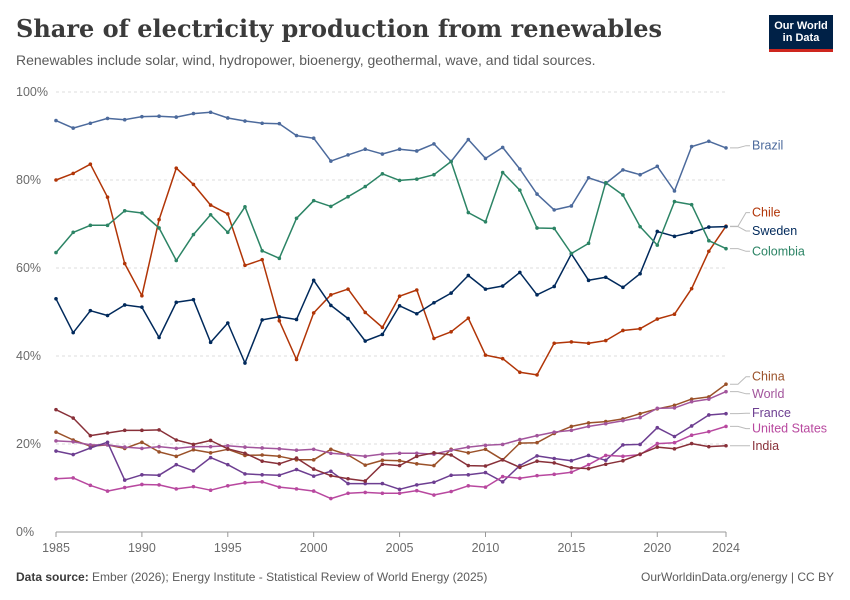 The image size is (850, 600). I want to click on series-label-united-states: United States, so click(789, 429).